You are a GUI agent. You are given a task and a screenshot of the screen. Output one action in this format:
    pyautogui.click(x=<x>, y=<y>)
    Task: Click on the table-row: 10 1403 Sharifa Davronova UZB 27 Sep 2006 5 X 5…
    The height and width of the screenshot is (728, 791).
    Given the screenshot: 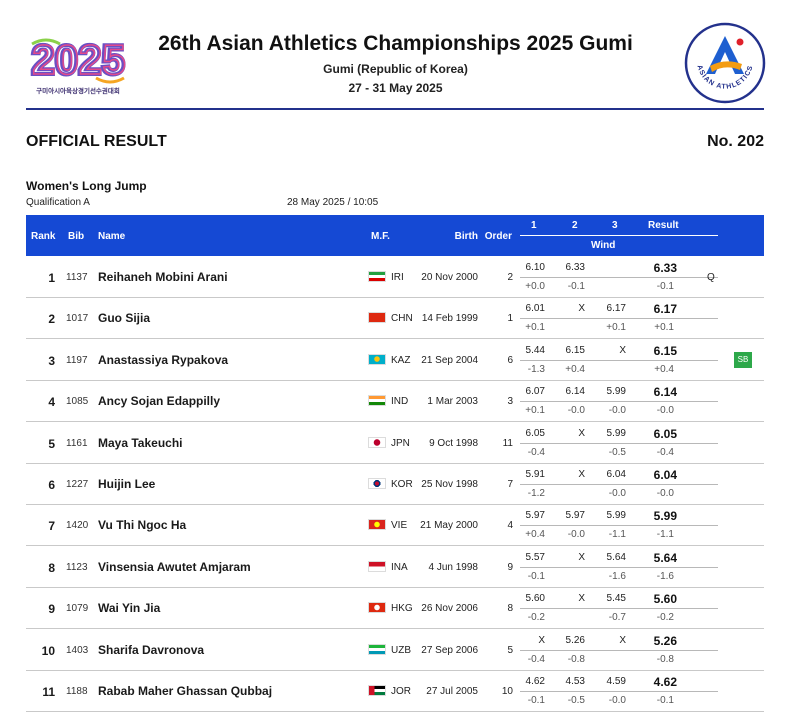 What is the action you would take?
    pyautogui.click(x=395, y=650)
    